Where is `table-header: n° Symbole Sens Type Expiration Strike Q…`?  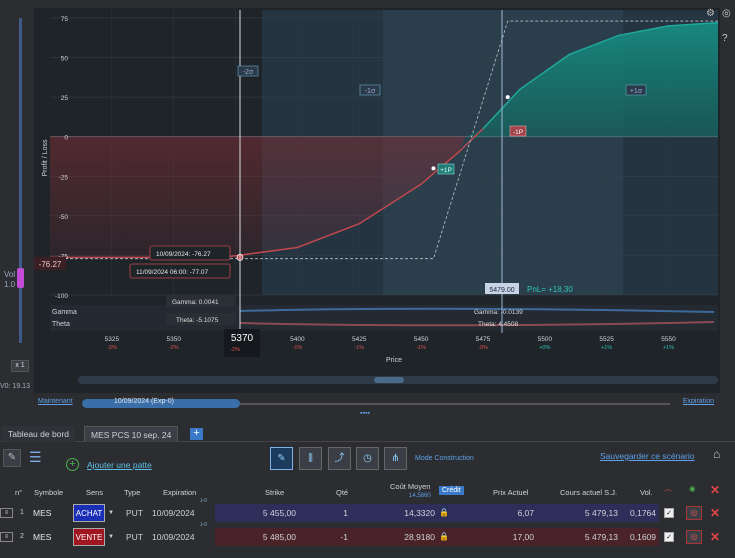 table-header: n° Symbole Sens Type Expiration Strike Q… is located at coordinates (367, 491).